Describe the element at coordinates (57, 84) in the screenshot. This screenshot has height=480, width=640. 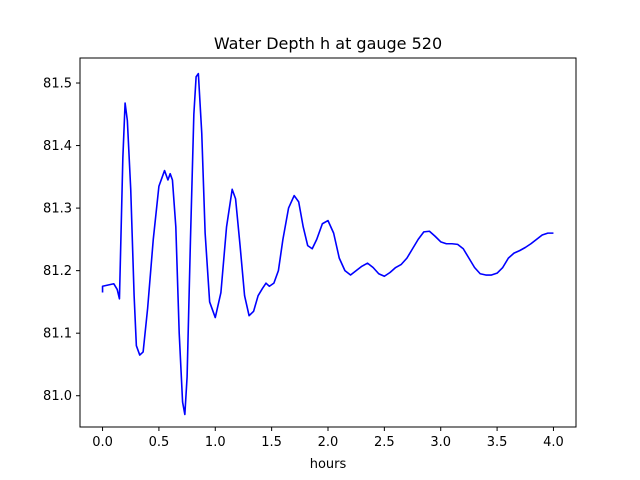
I see `y-tick-label: 81.5` at that location.